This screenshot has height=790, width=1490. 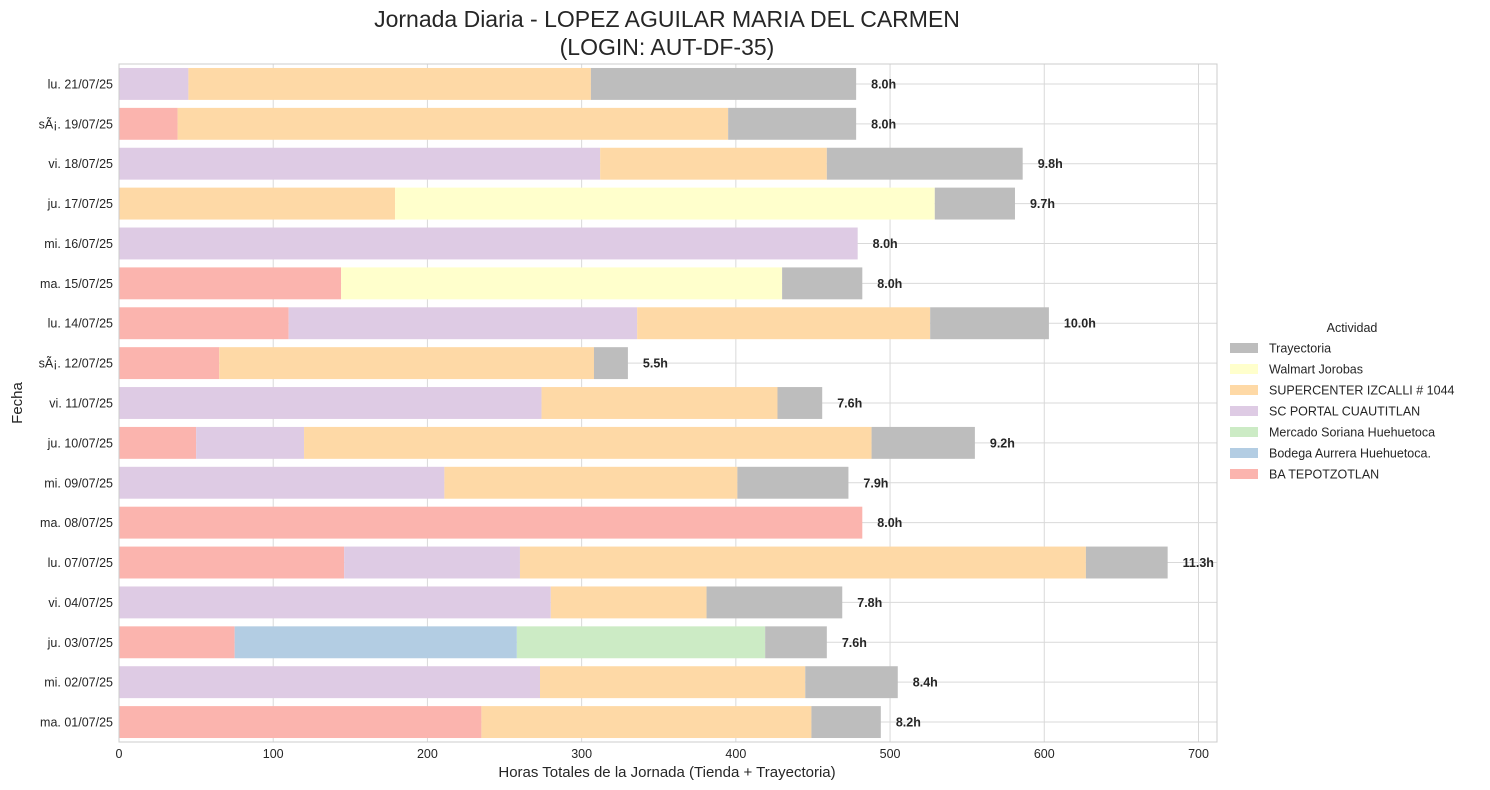 What do you see at coordinates (1344, 412) in the screenshot?
I see `legend-label: SC PORTAL CUAUTITLAN` at bounding box center [1344, 412].